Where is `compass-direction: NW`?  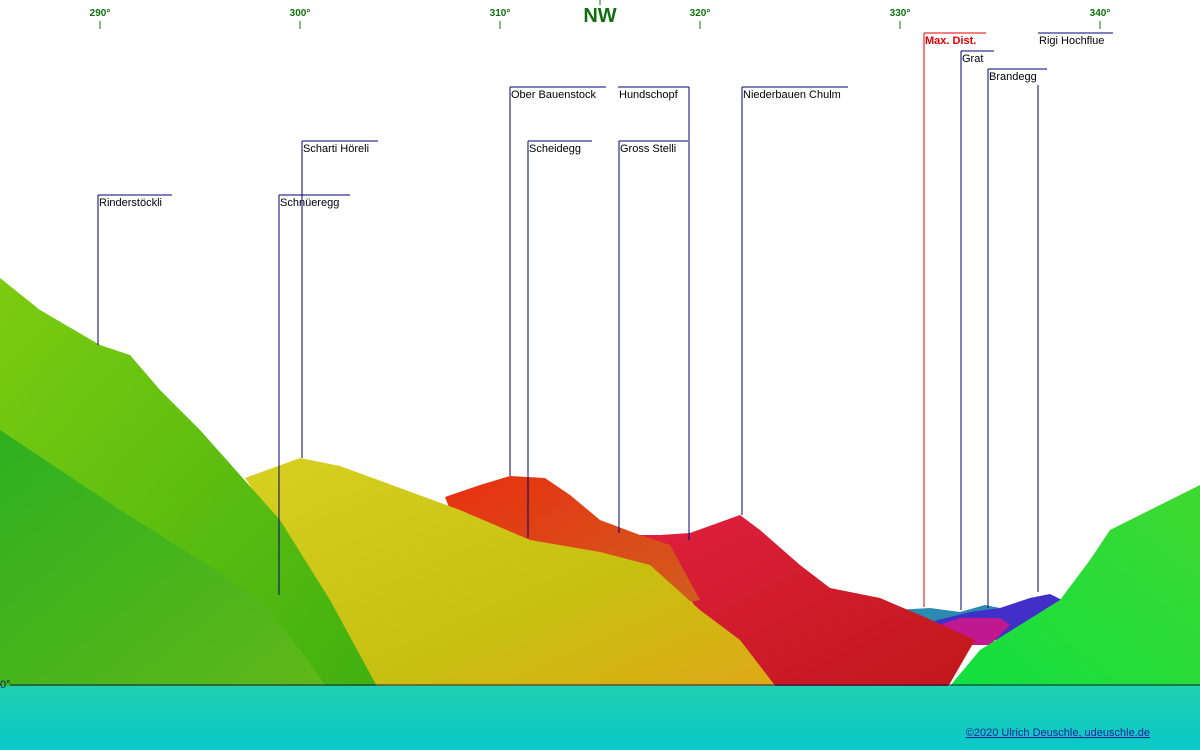 compass-direction: NW is located at coordinates (599, 16).